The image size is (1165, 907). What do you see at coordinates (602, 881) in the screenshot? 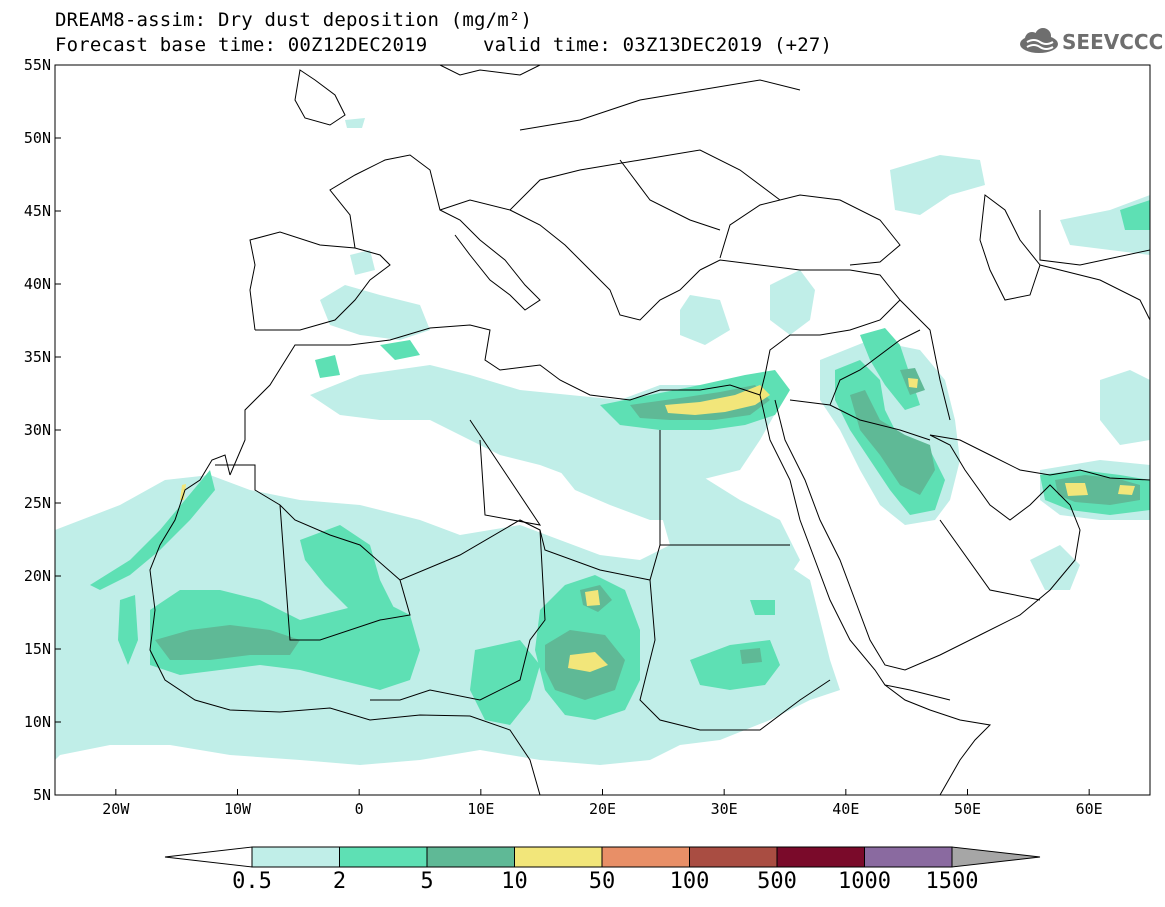
I see `legend-label: 50` at bounding box center [602, 881].